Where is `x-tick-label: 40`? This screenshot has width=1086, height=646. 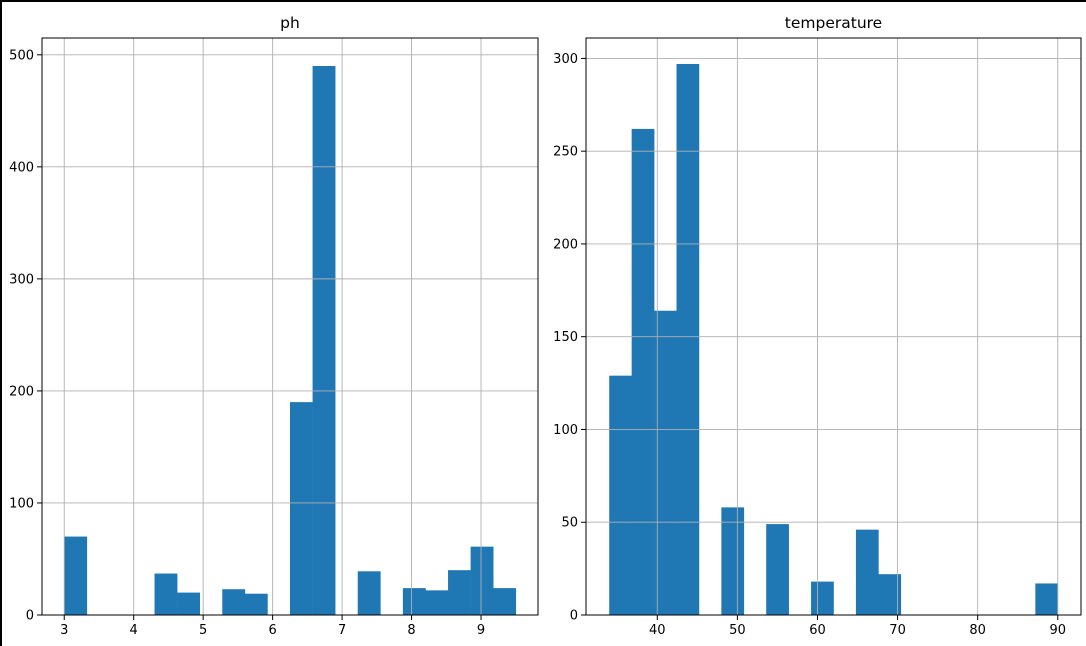 x-tick-label: 40 is located at coordinates (657, 630).